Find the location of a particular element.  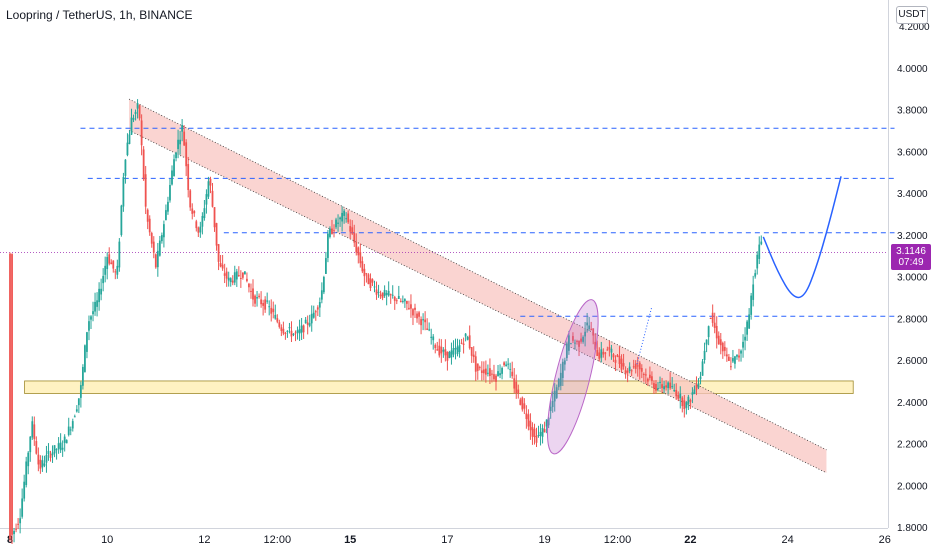

y-tick-label: 3.6000 is located at coordinates (912, 152).